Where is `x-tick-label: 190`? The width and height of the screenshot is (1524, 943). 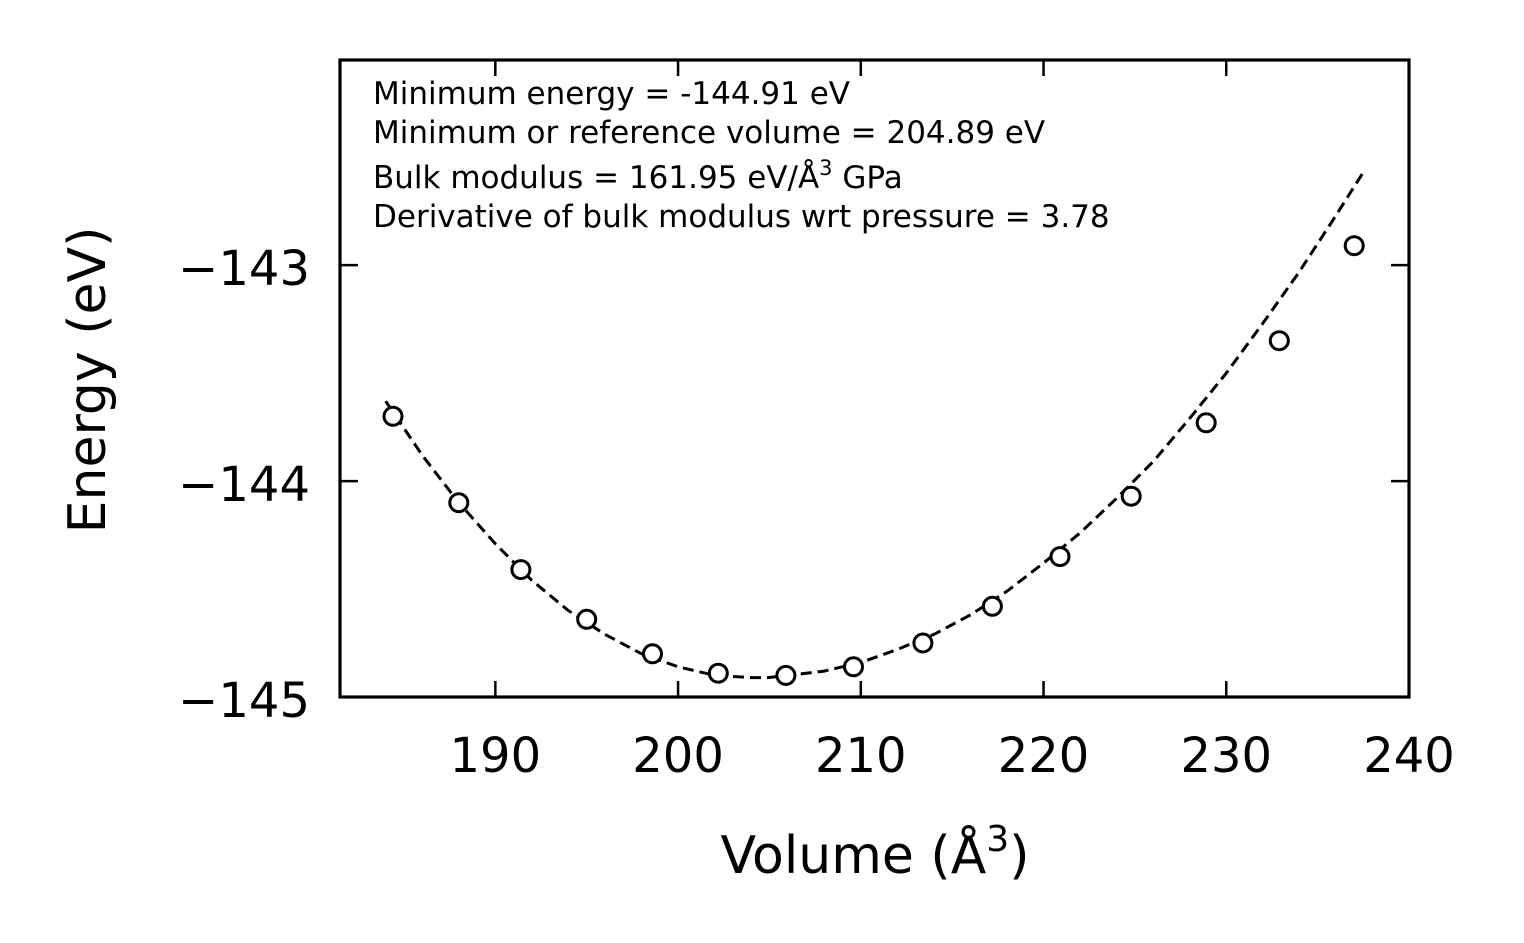
x-tick-label: 190 is located at coordinates (496, 756).